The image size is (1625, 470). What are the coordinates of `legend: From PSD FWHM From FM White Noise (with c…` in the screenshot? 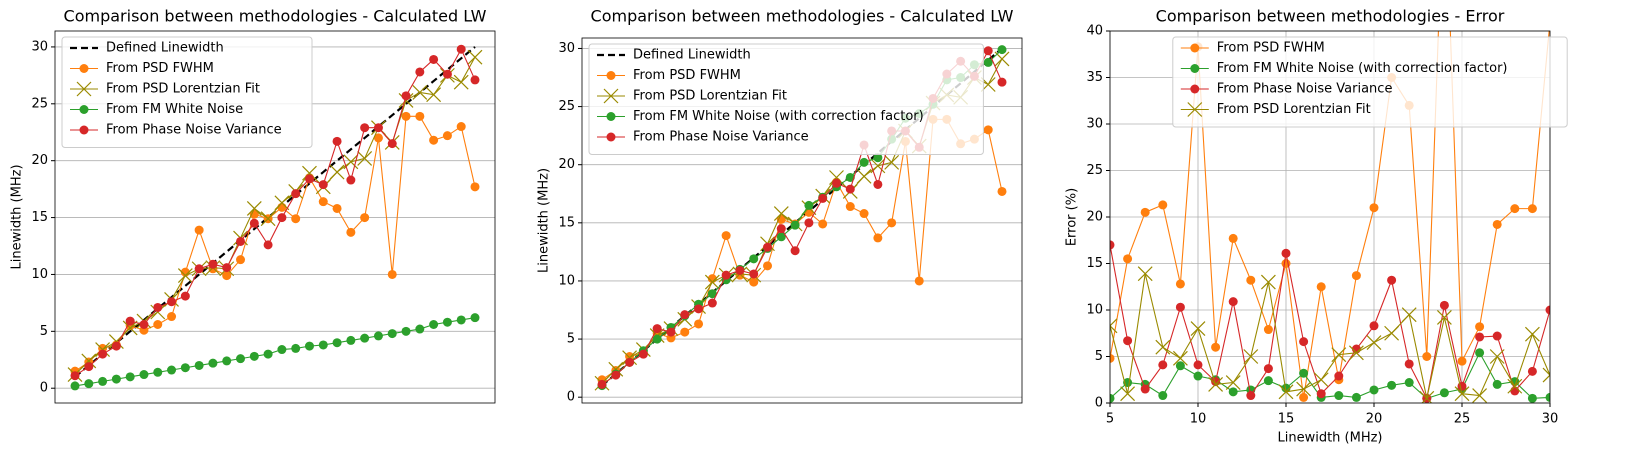 It's located at (1370, 82).